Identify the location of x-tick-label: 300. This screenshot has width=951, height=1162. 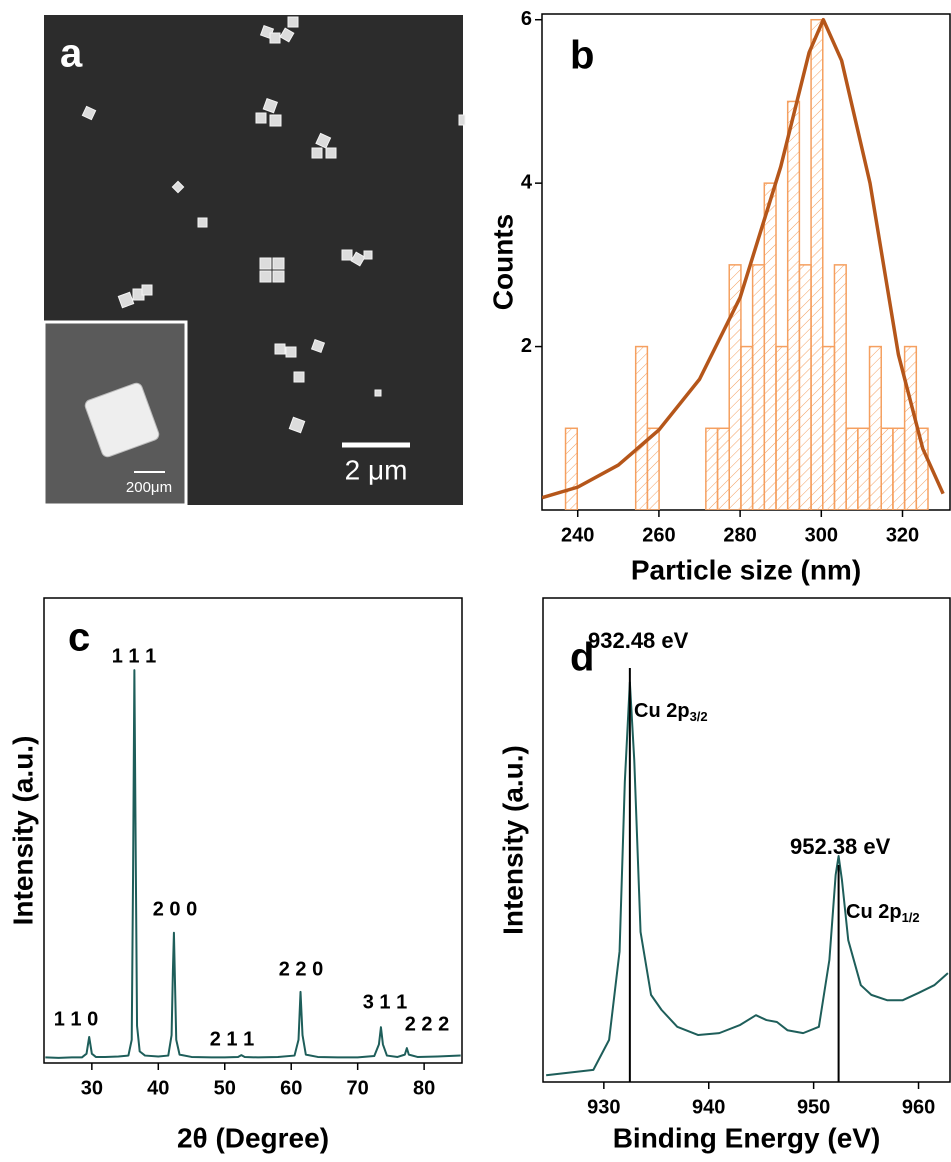
(821, 535).